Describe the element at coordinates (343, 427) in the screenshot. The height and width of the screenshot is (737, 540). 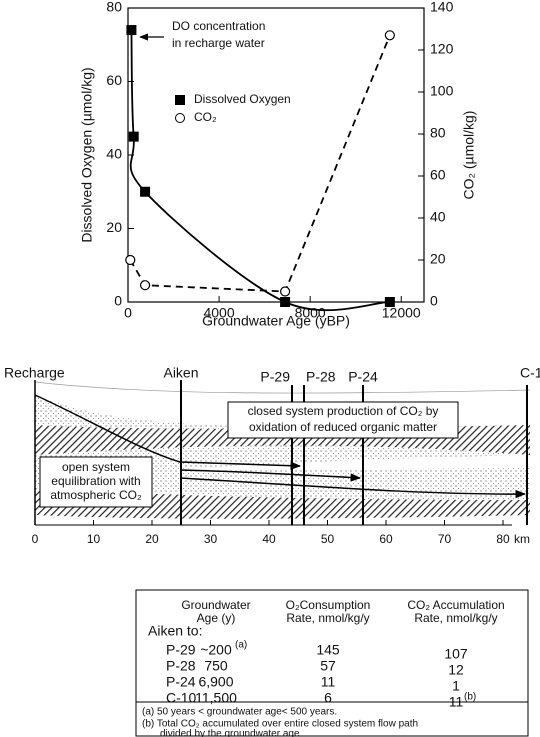
I see `box-text: oxidation of reduced organic matter` at that location.